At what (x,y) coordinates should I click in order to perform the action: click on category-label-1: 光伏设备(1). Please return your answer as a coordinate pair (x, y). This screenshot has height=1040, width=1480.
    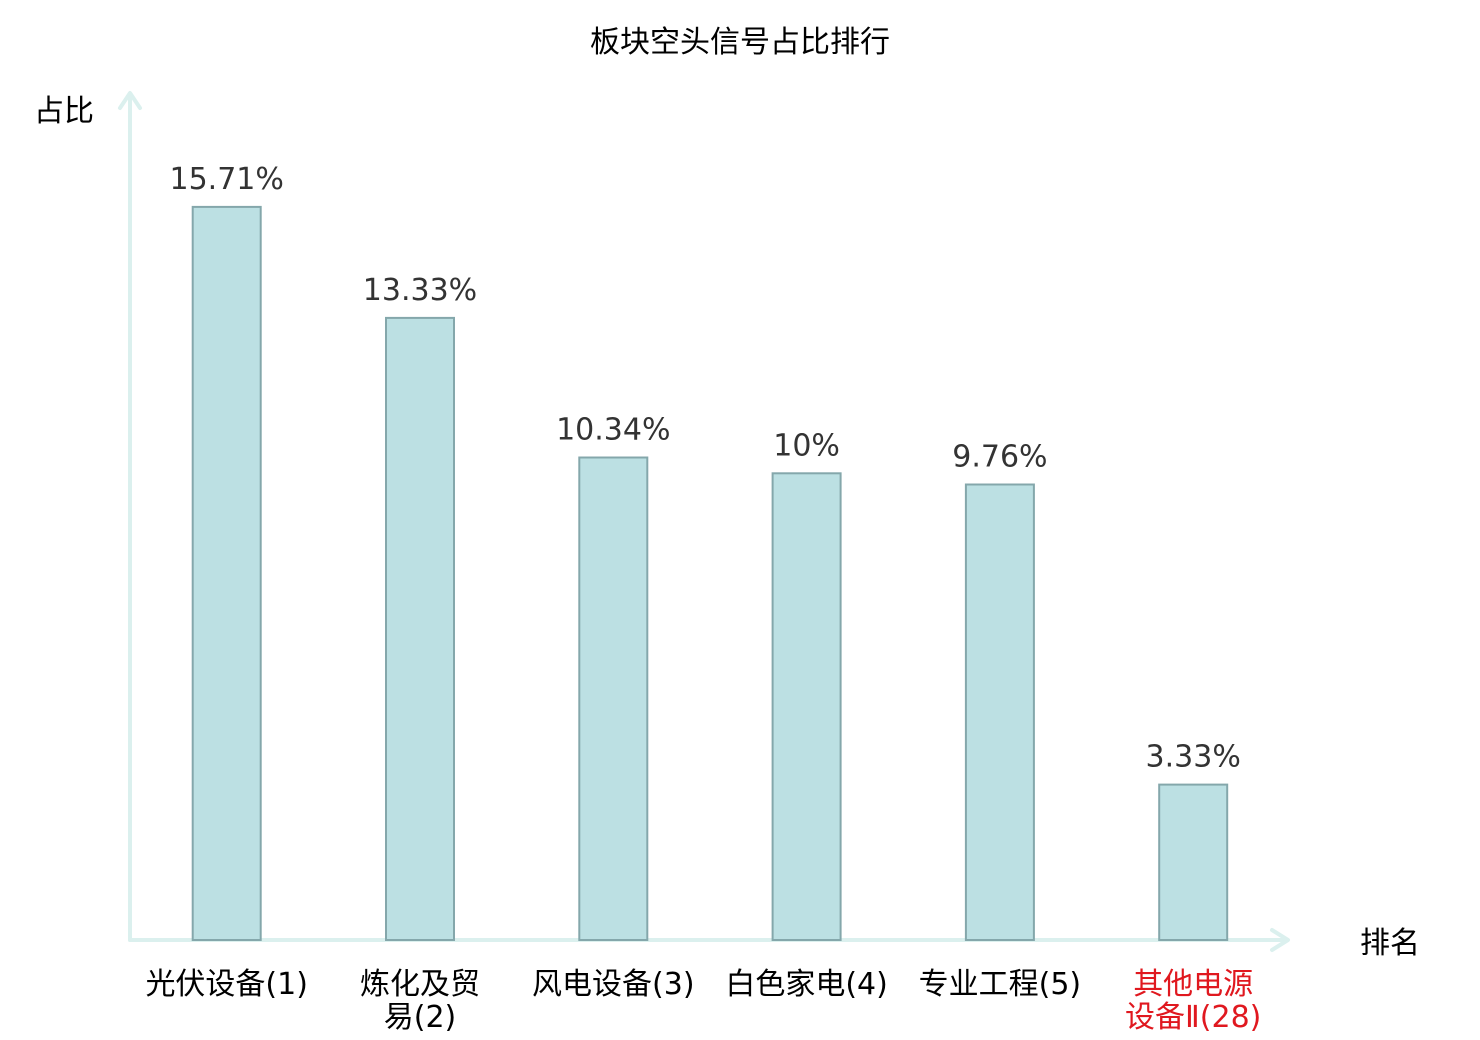
    Looking at the image, I should click on (226, 984).